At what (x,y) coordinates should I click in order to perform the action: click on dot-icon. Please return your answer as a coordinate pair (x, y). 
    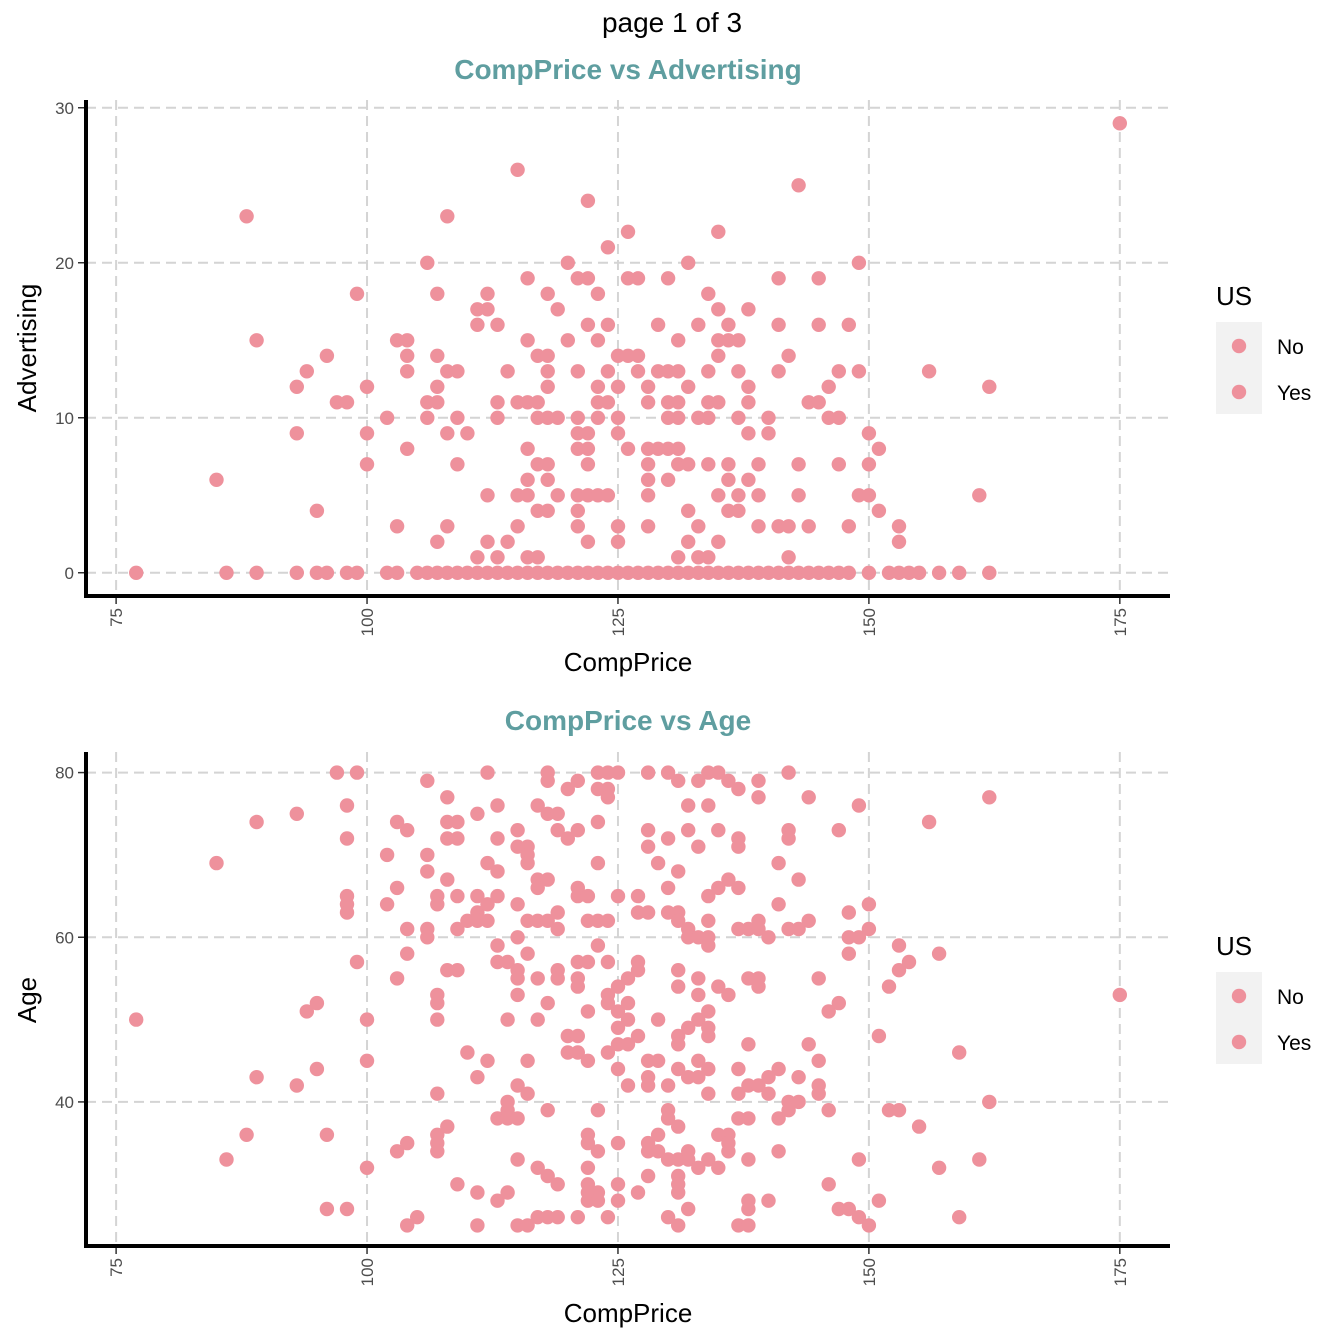
    Looking at the image, I should click on (1239, 346).